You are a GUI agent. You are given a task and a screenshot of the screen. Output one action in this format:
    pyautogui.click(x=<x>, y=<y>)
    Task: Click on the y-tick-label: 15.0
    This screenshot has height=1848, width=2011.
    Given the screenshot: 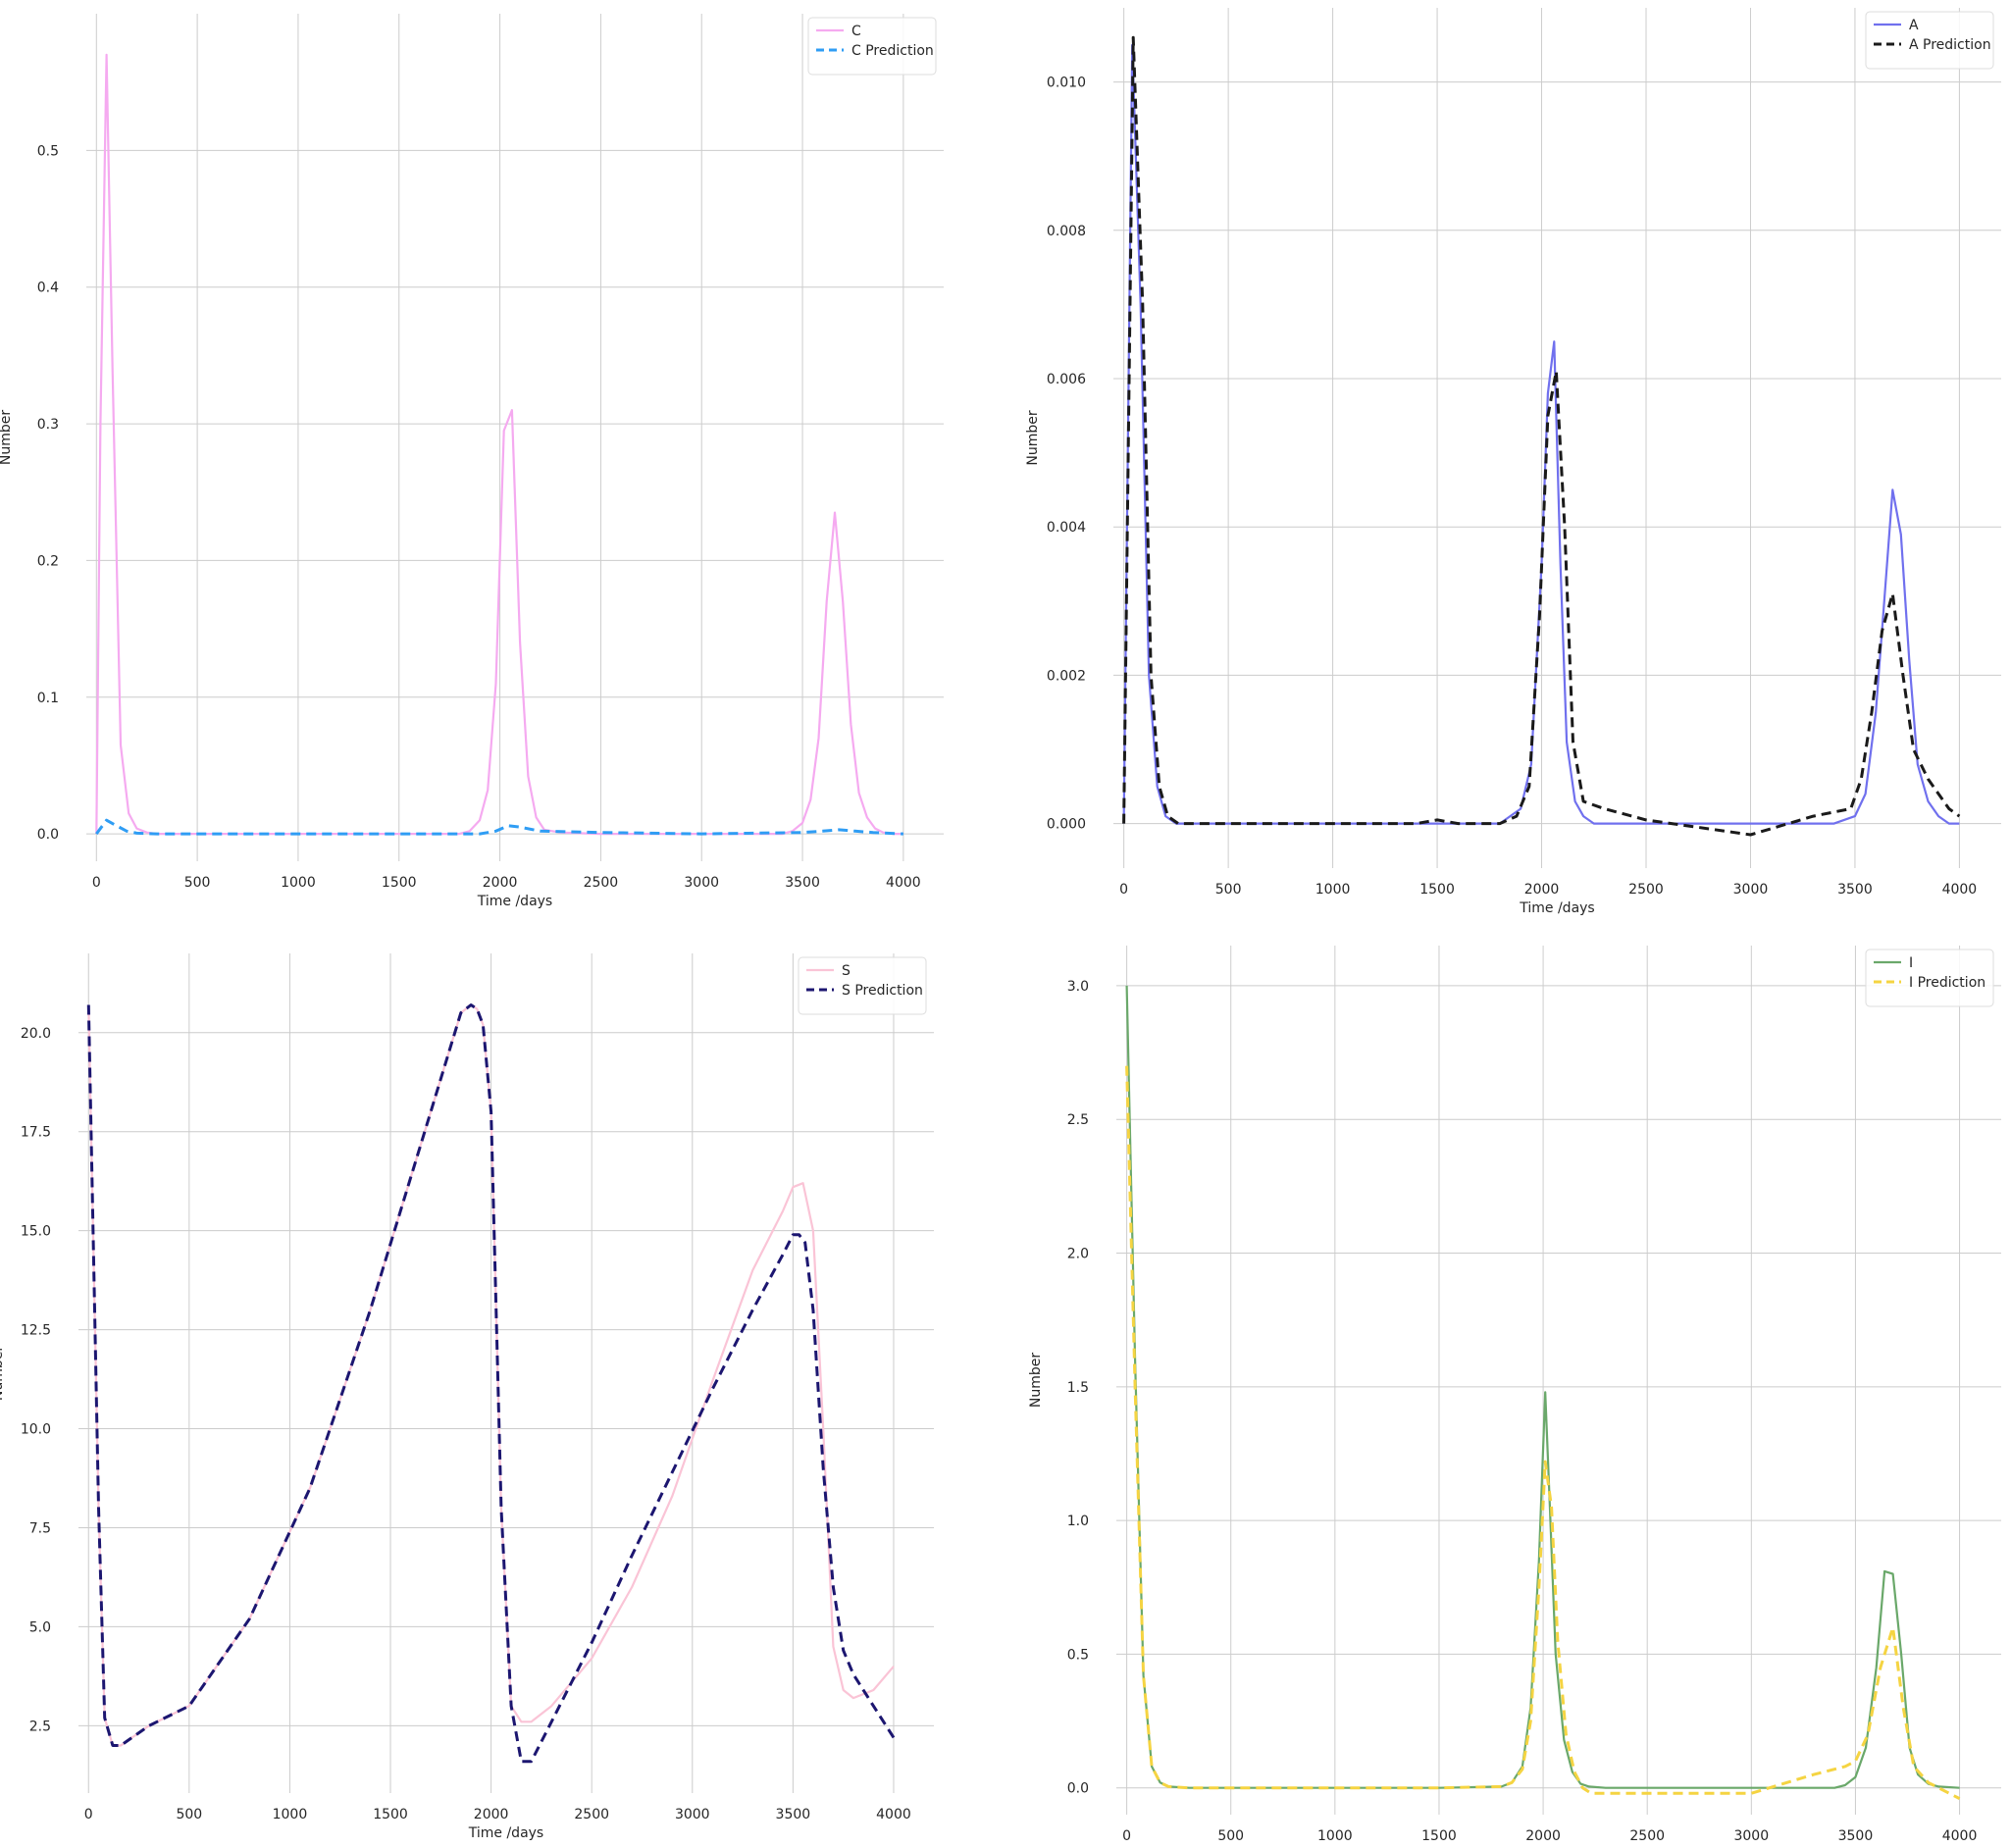 What is the action you would take?
    pyautogui.click(x=36, y=1232)
    